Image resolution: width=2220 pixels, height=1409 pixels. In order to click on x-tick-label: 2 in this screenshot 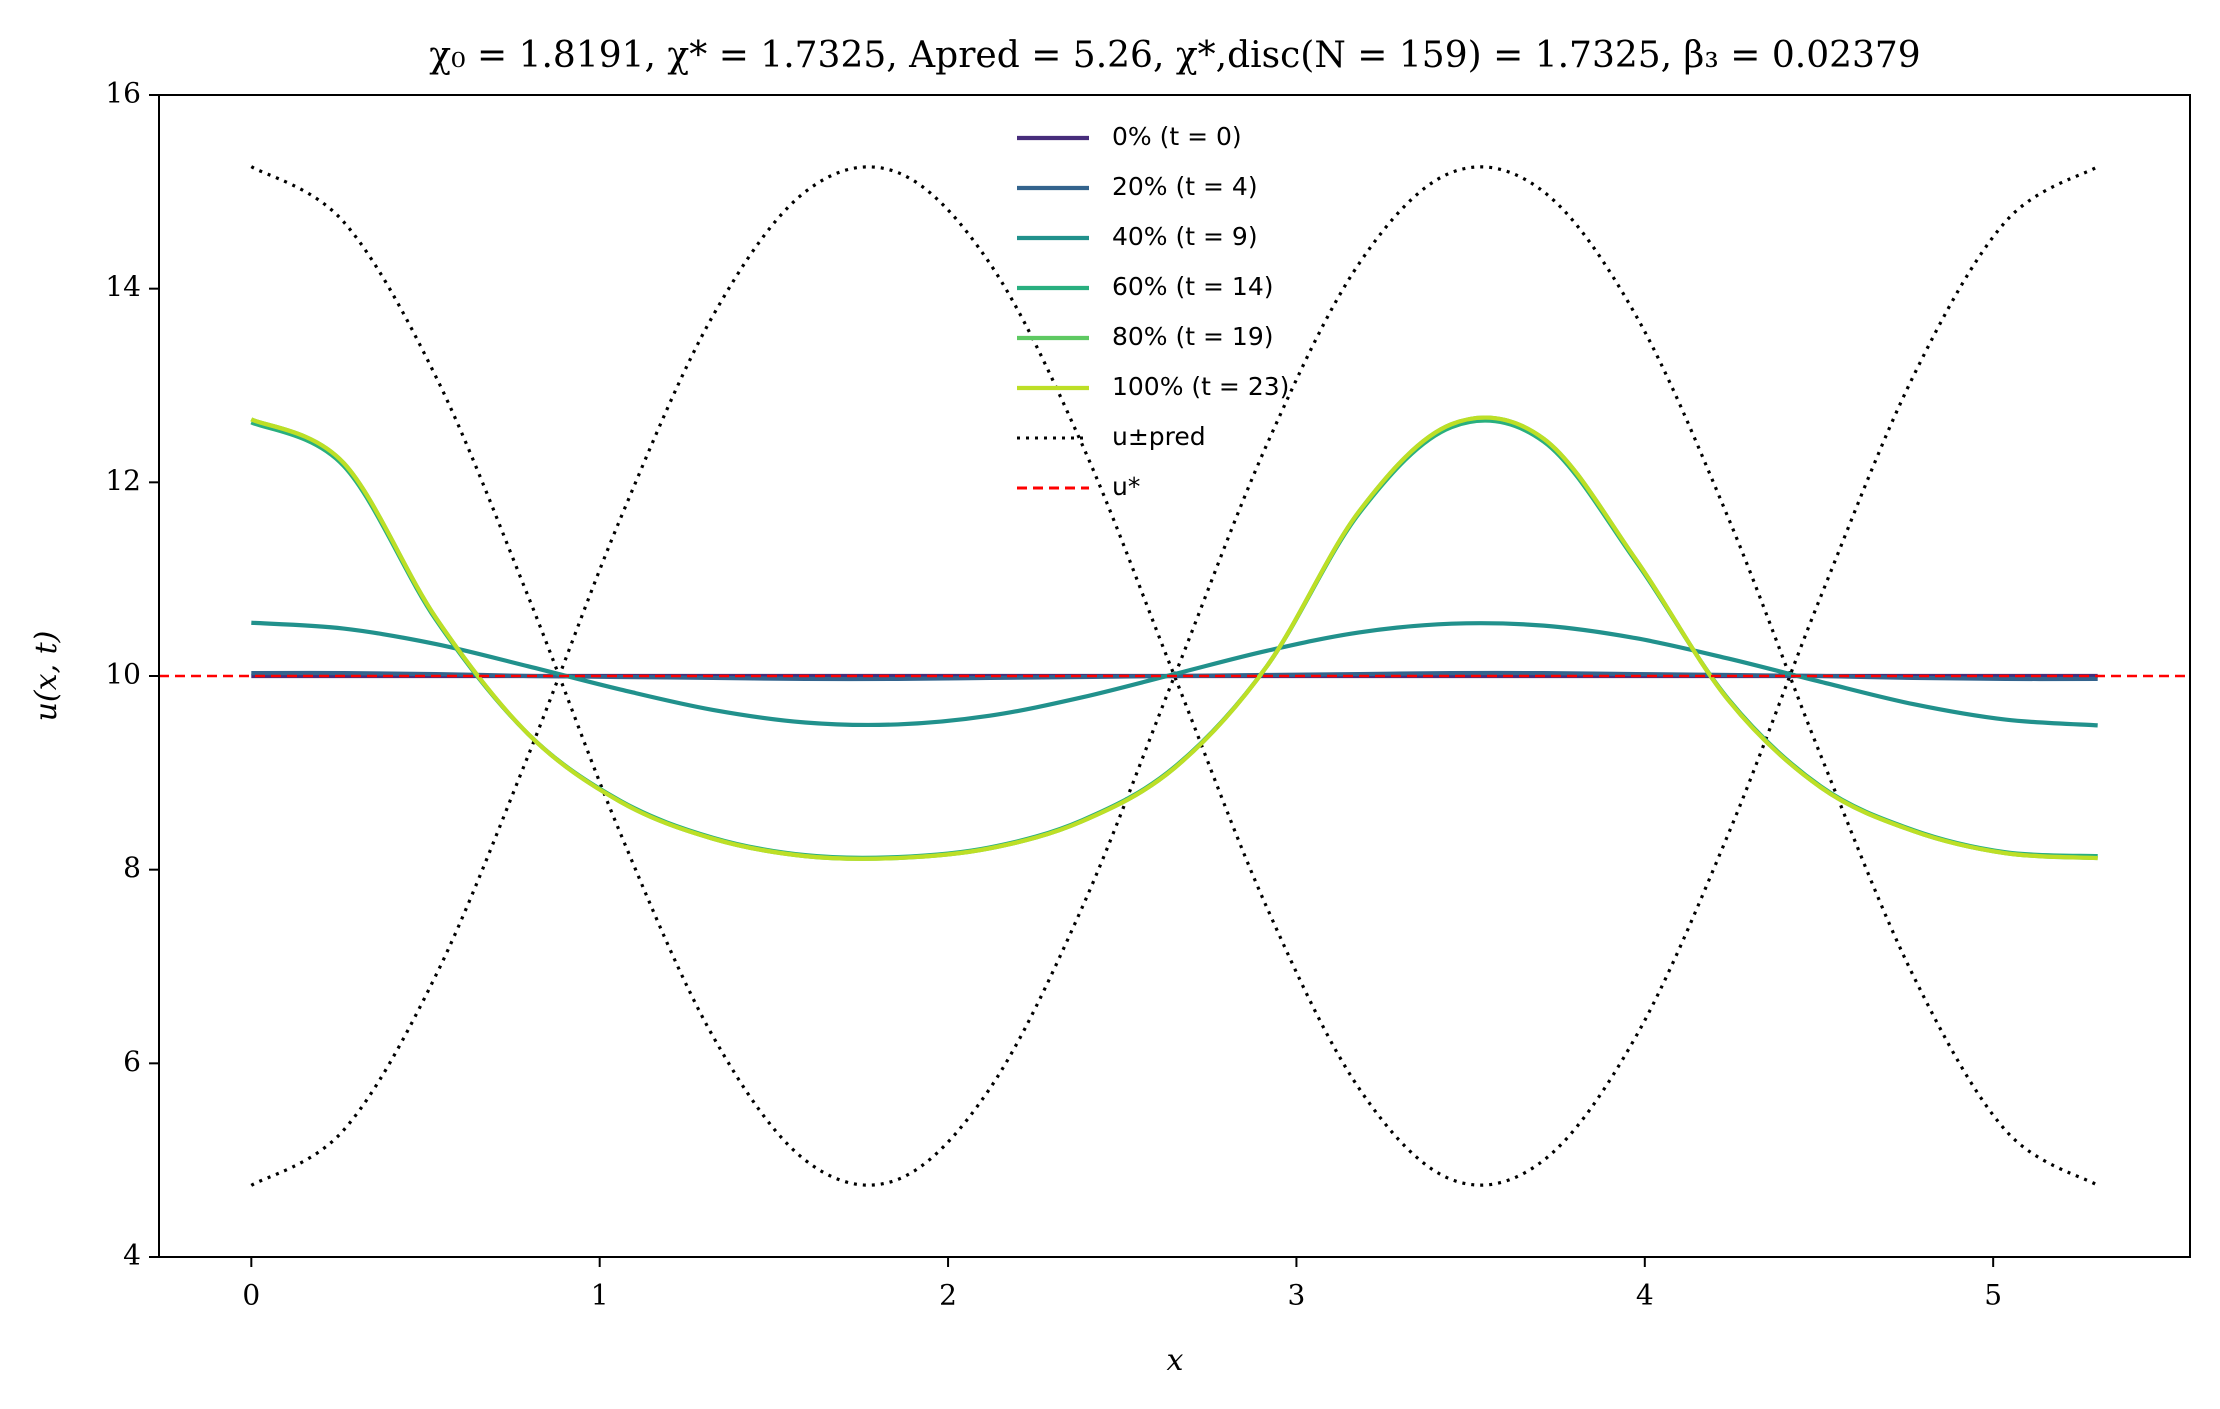, I will do `click(948, 1295)`.